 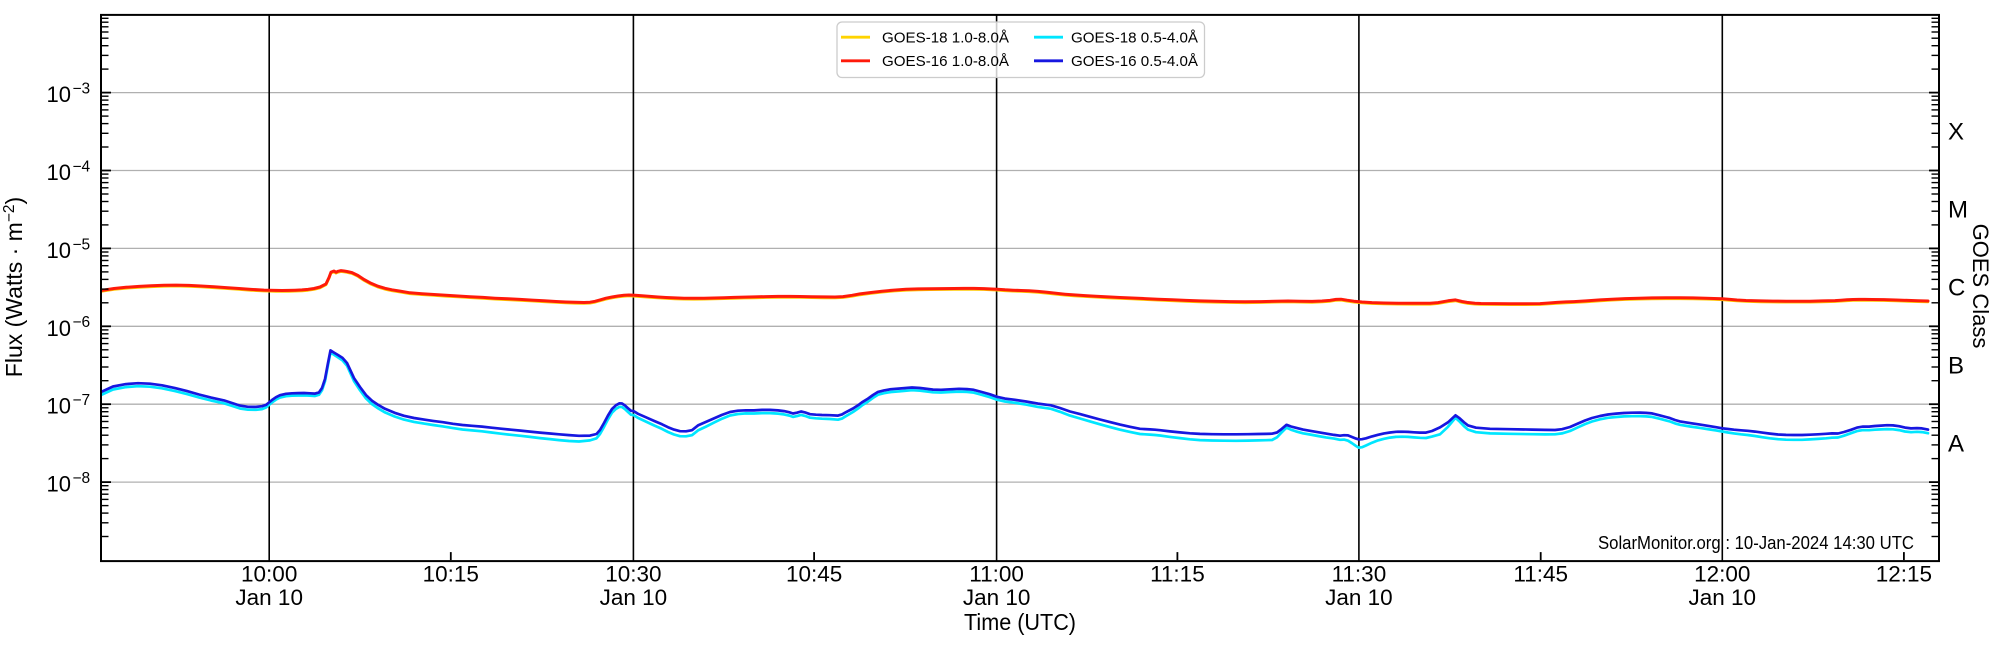 What do you see at coordinates (945, 61) in the screenshot?
I see `svg-text: GOES-16 1.0-8.0Å` at bounding box center [945, 61].